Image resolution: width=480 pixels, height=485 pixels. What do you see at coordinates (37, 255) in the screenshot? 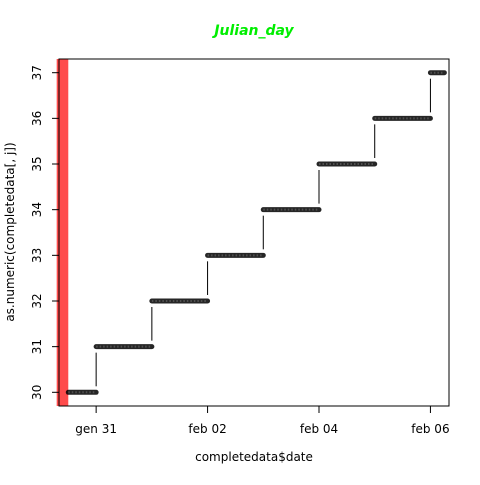
I see `y-tick-label: 33` at bounding box center [37, 255].